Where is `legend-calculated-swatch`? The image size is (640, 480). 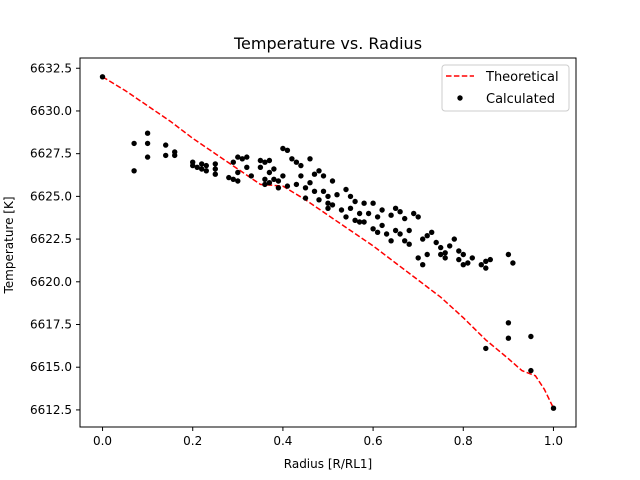
legend-calculated-swatch is located at coordinates (460, 98).